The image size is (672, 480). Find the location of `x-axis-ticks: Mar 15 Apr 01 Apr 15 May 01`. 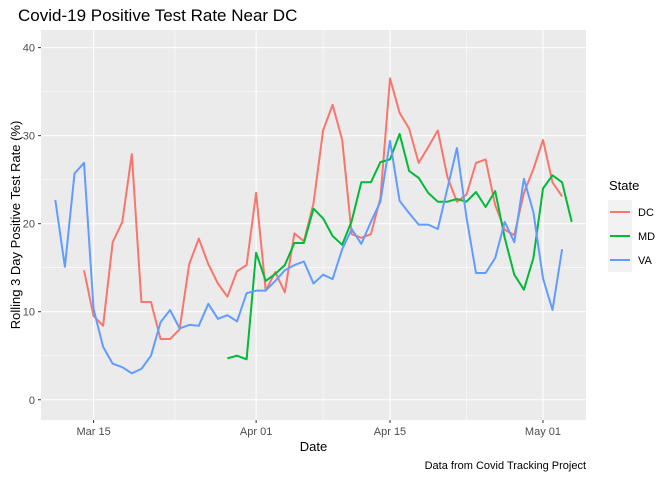

x-axis-ticks: Mar 15 Apr 01 Apr 15 May 01 is located at coordinates (318, 429).